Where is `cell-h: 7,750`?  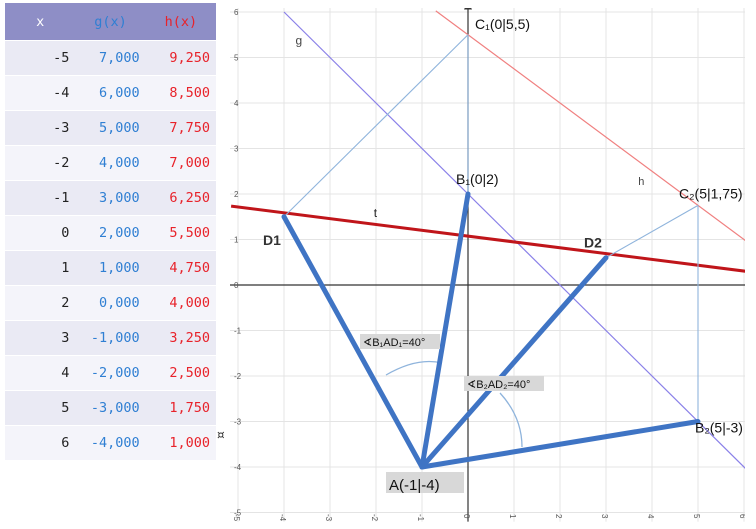 cell-h: 7,750 is located at coordinates (180, 128).